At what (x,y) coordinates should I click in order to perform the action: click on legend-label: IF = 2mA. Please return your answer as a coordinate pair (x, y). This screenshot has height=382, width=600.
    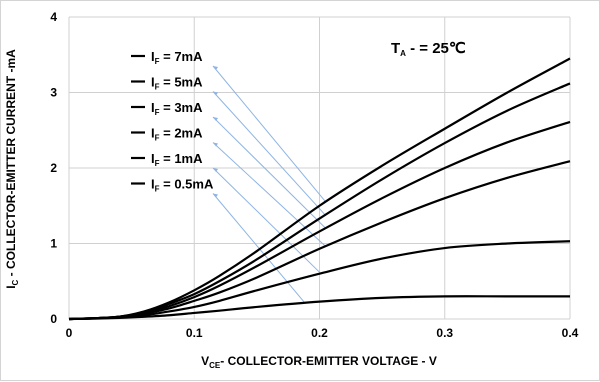
    Looking at the image, I should click on (177, 134).